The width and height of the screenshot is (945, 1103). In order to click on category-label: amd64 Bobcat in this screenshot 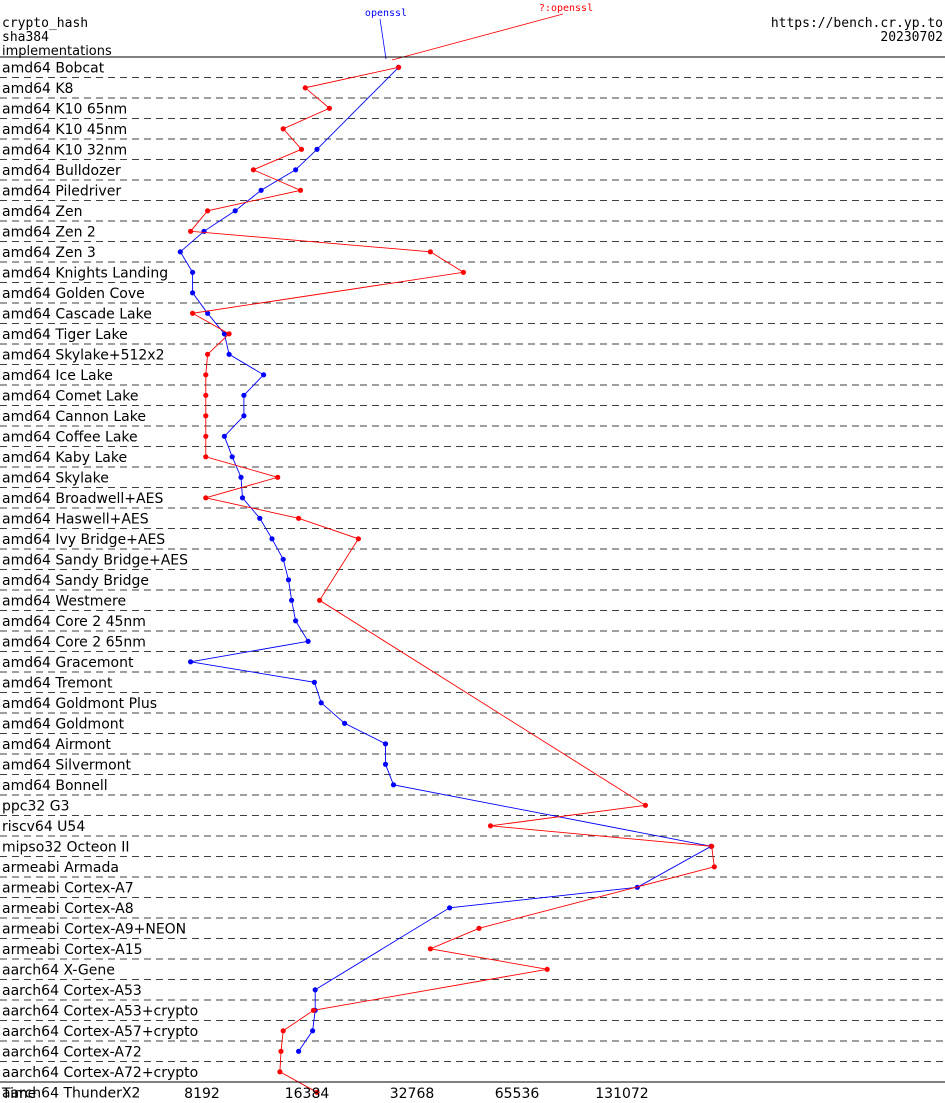, I will do `click(53, 68)`.